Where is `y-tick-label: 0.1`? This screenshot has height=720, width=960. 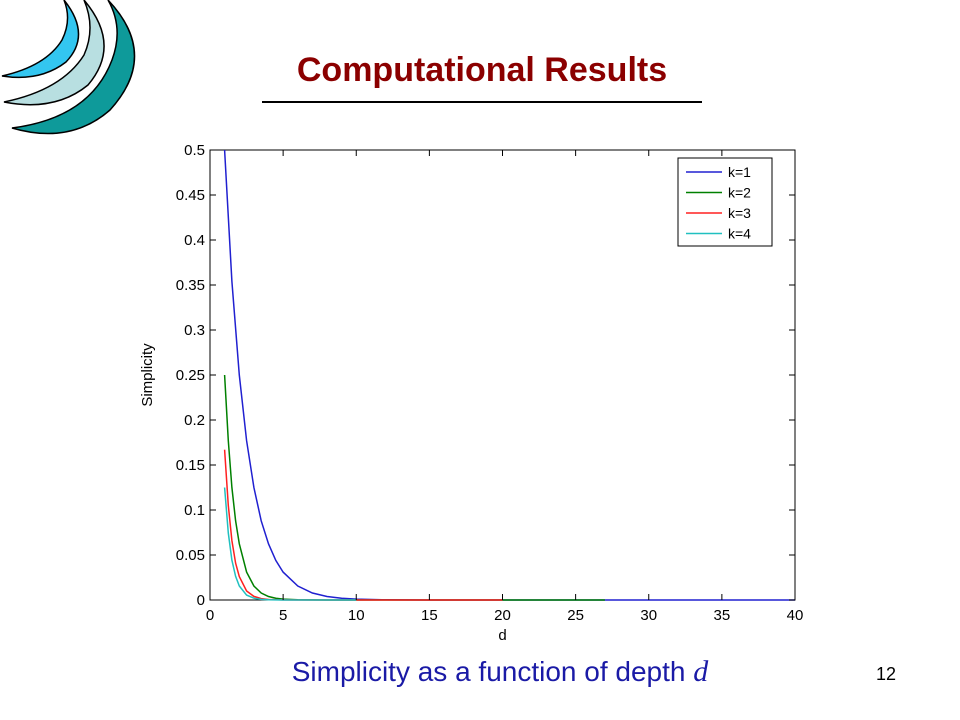
y-tick-label: 0.1 is located at coordinates (194, 510).